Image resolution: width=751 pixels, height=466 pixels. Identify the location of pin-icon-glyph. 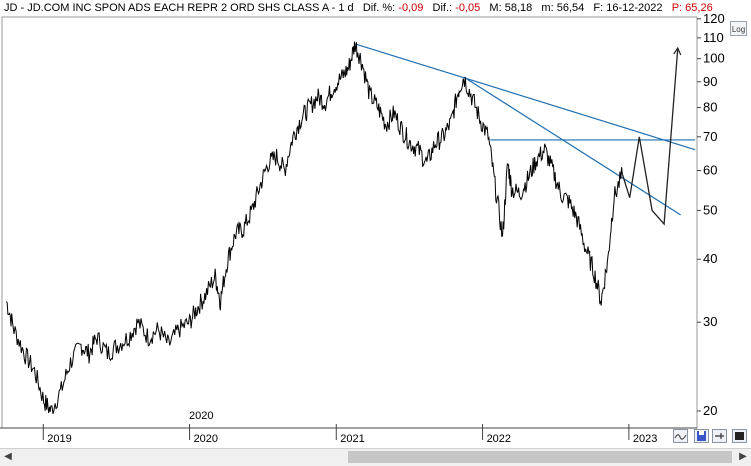
(719, 436).